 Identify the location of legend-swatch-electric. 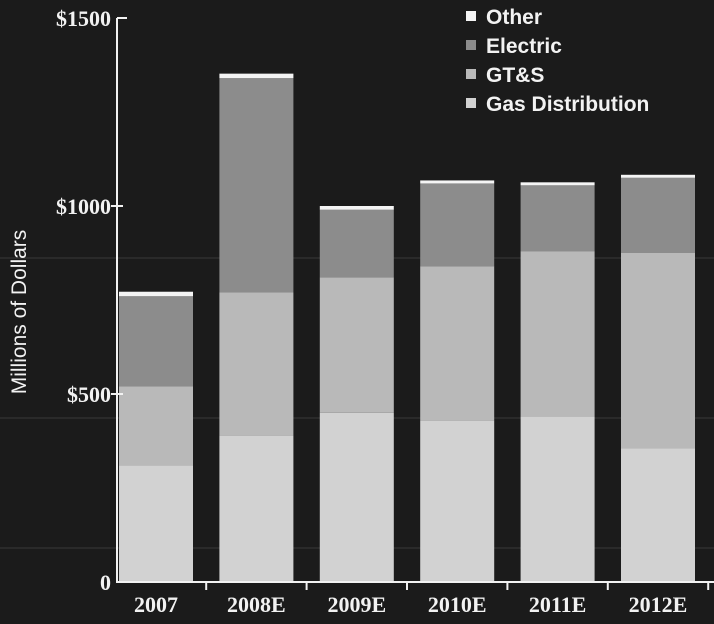
(471, 45).